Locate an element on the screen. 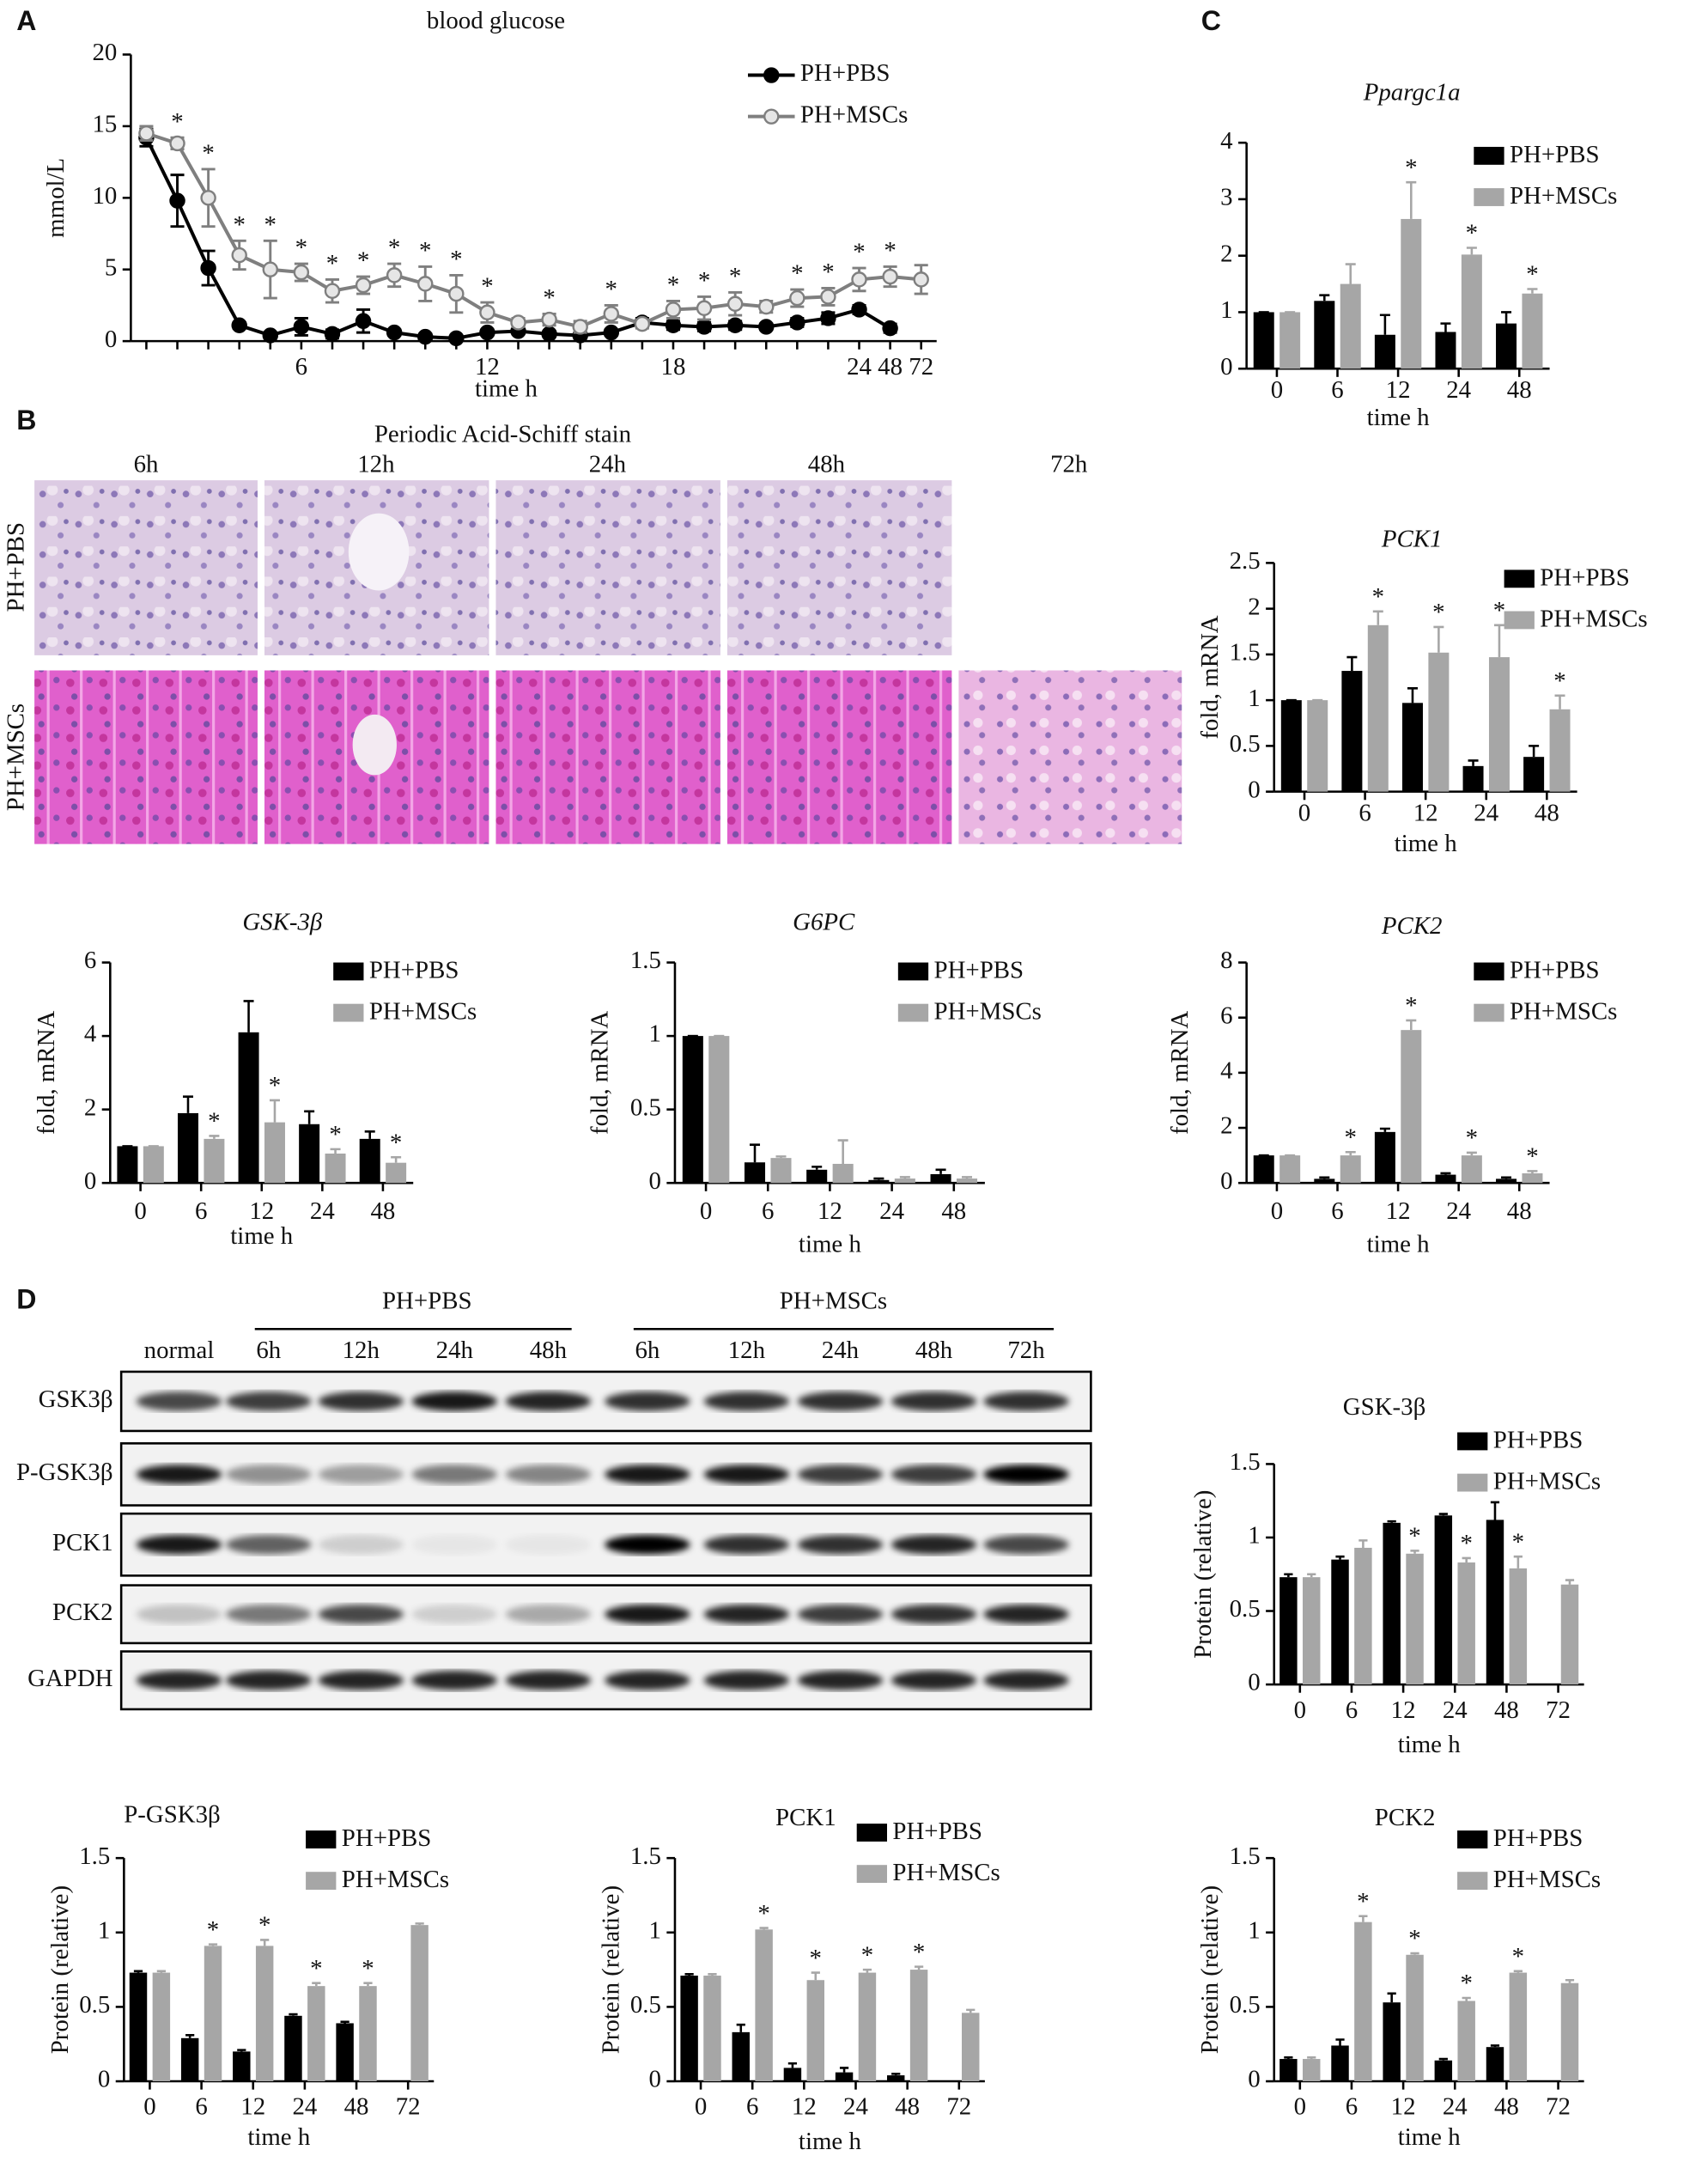 The width and height of the screenshot is (1708, 2162). y-tick-label: 3 is located at coordinates (1226, 197).